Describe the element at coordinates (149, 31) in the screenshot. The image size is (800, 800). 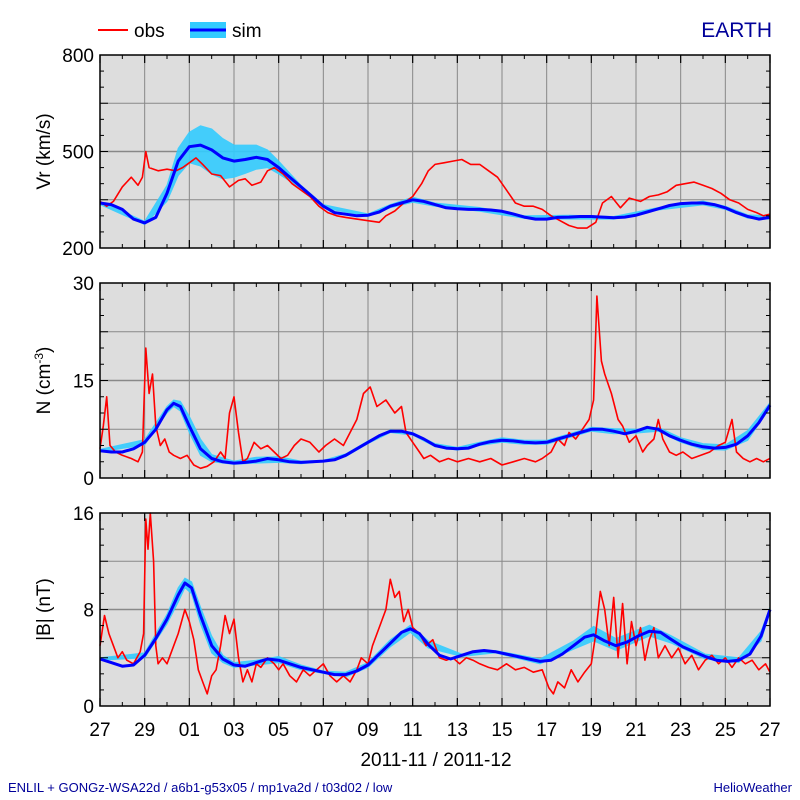
I see `legend-obs-label: obs` at that location.